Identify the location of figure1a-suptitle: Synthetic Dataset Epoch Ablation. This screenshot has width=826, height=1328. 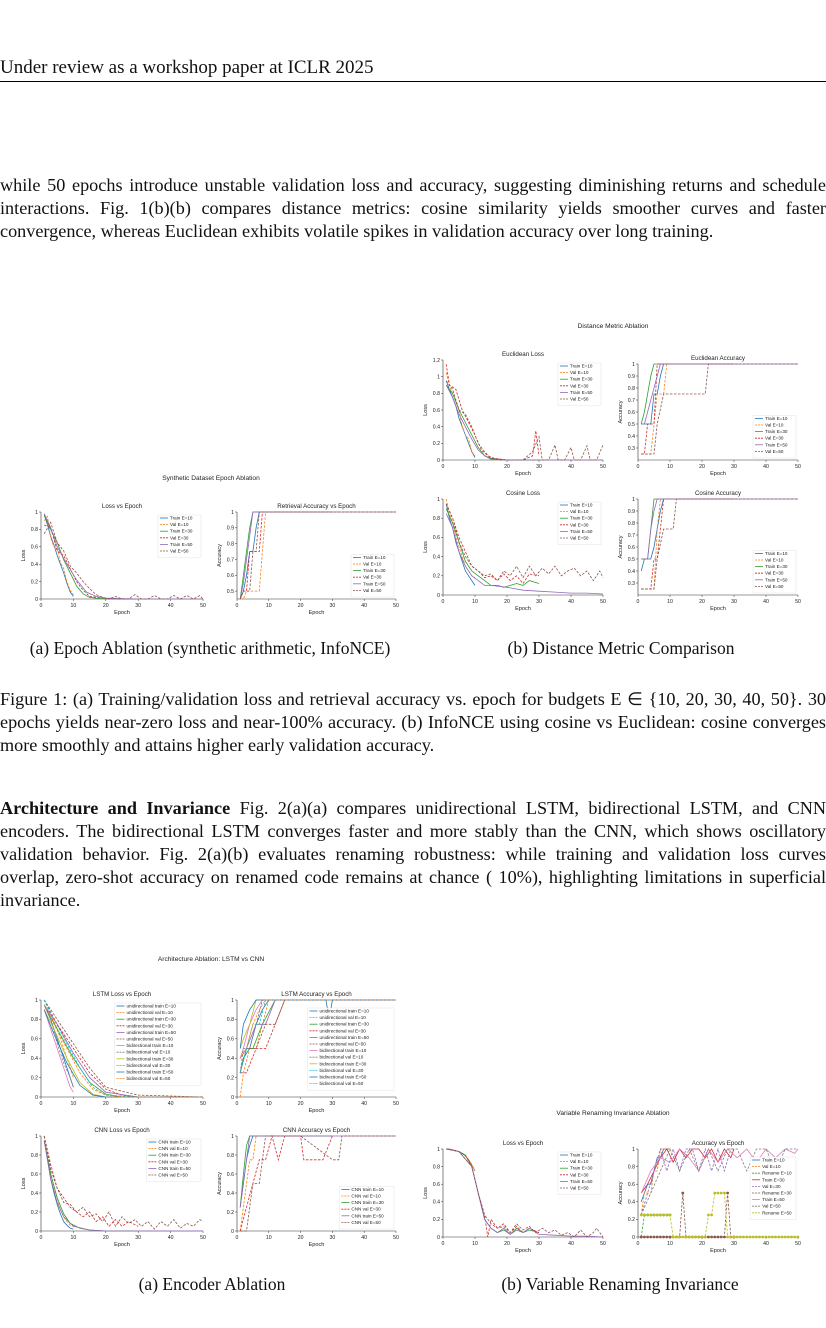
(211, 478).